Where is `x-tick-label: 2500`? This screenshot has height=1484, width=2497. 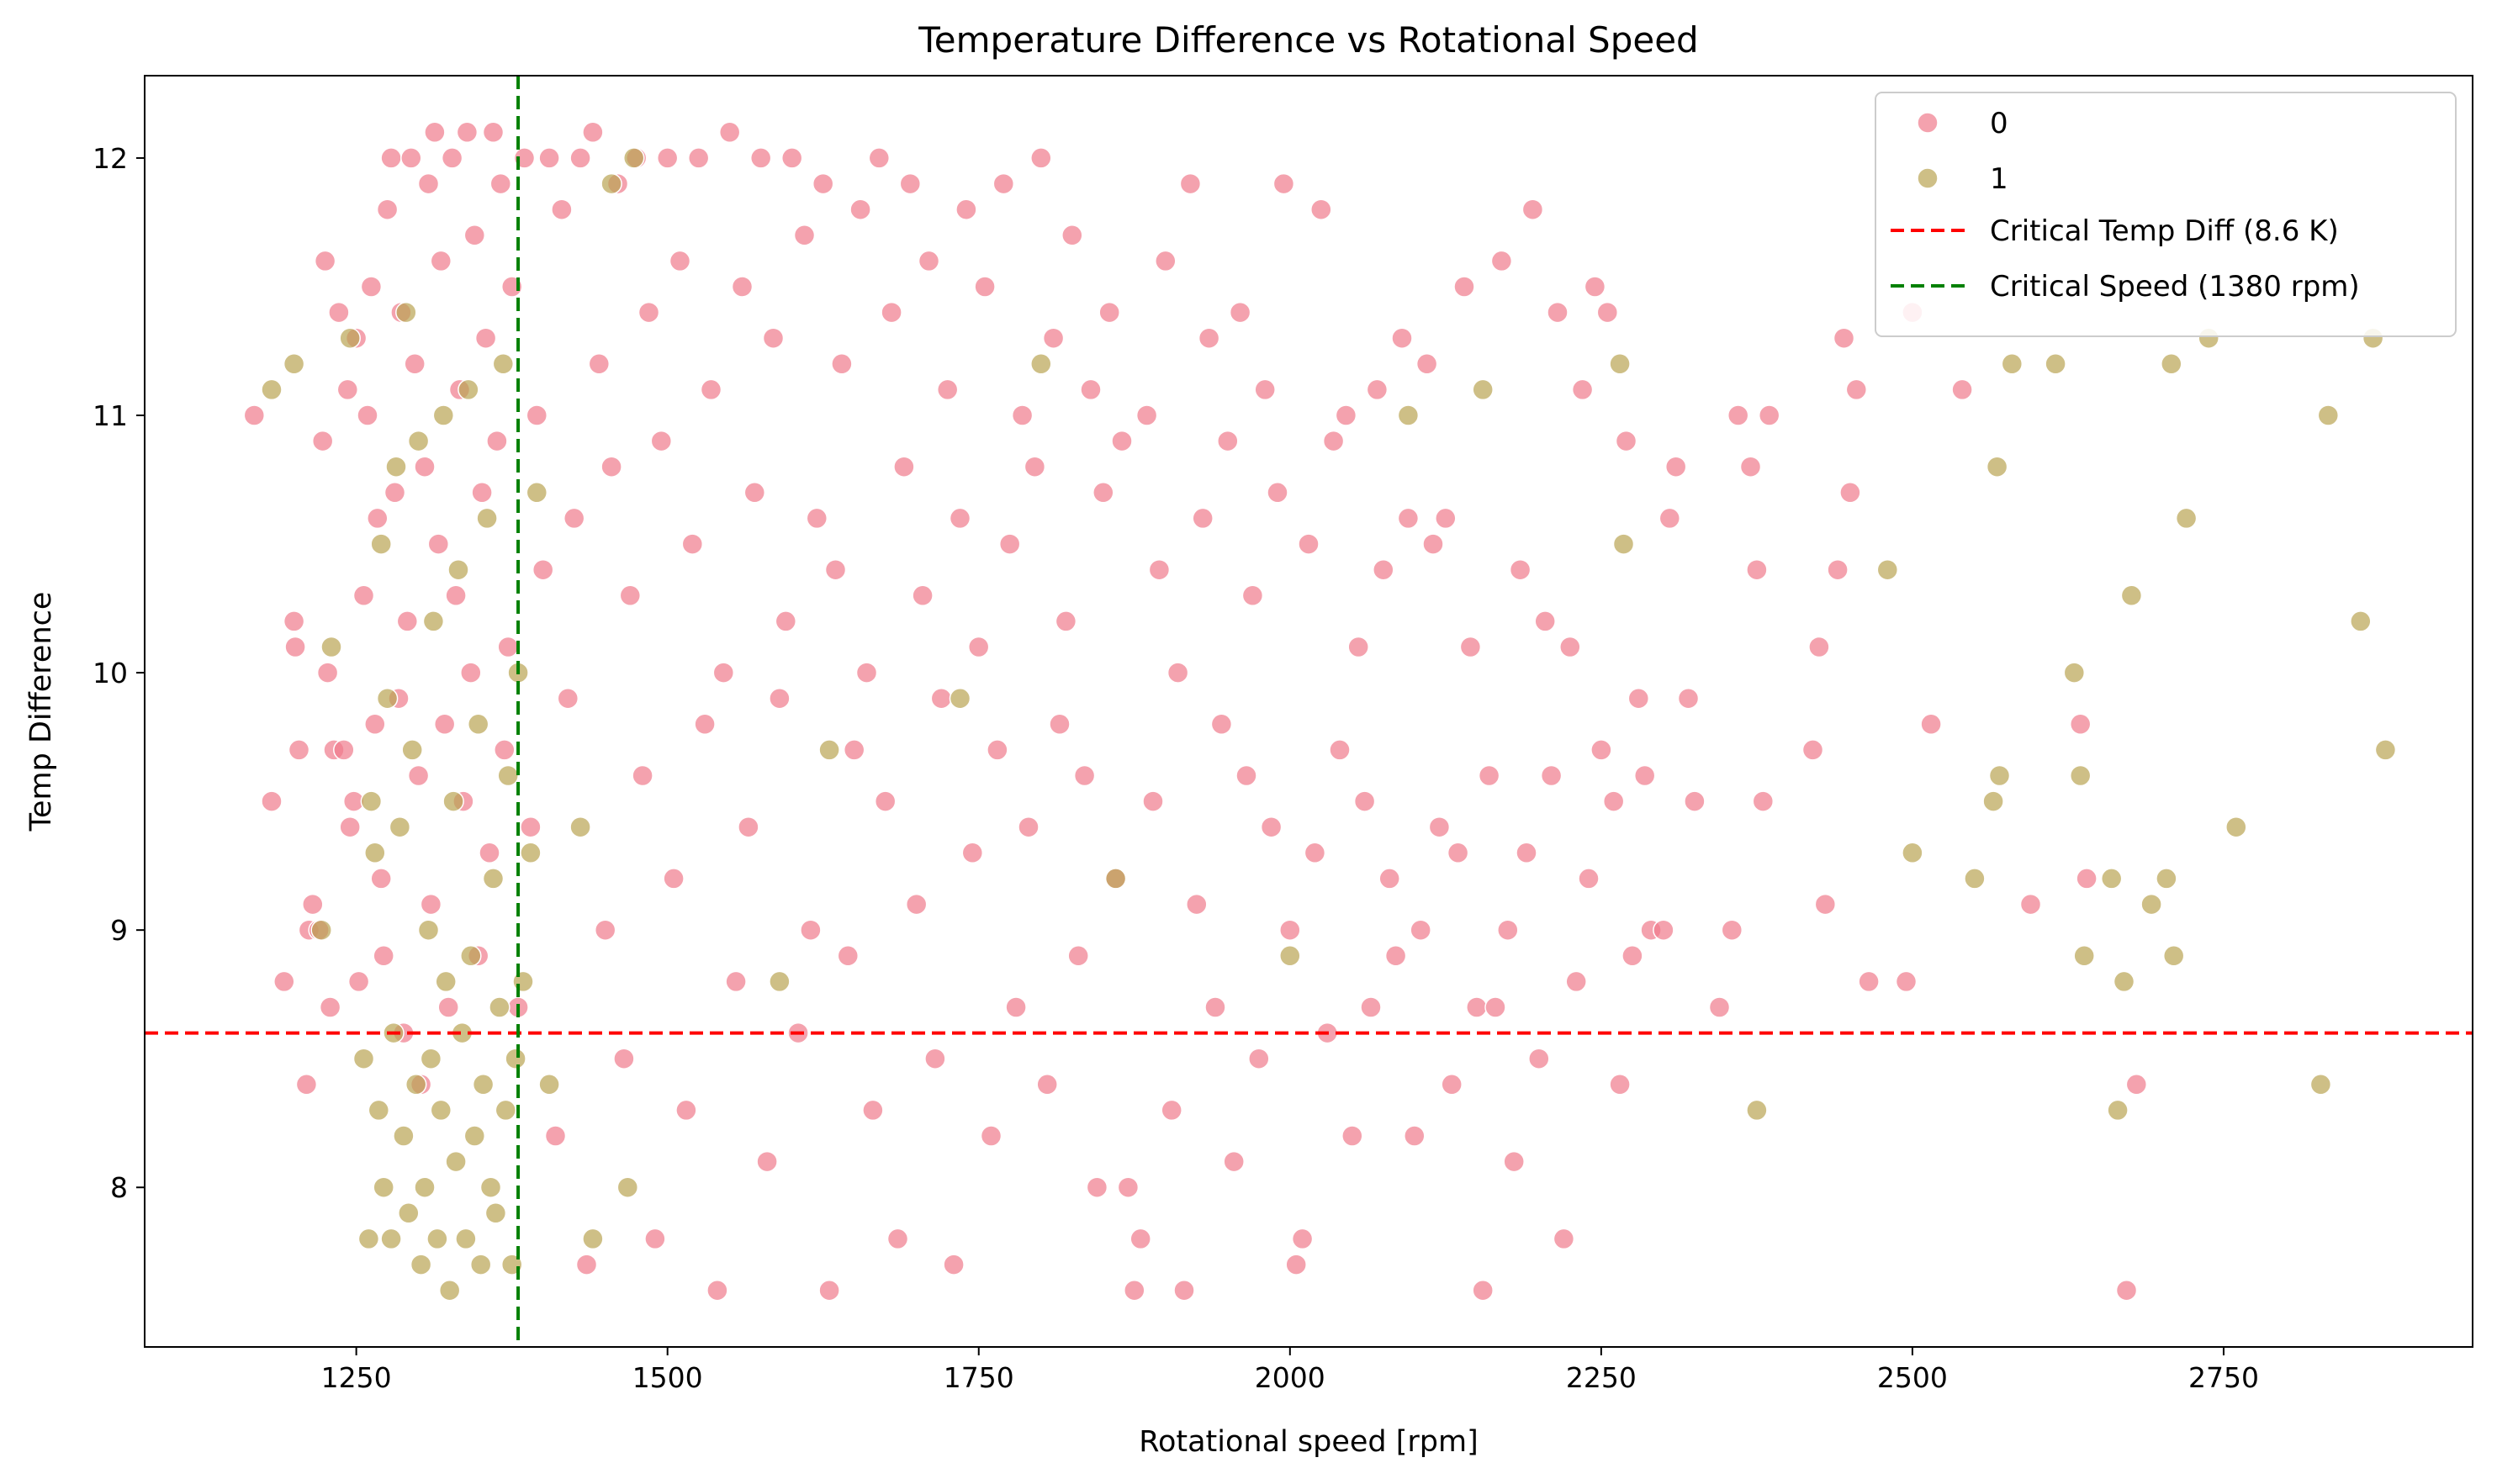 x-tick-label: 2500 is located at coordinates (1912, 1377).